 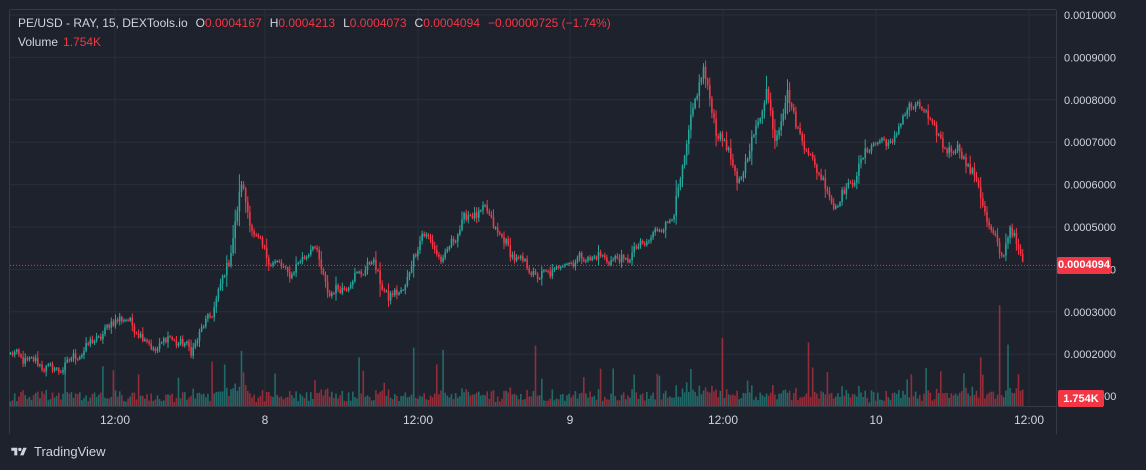 I want to click on high-value: 0.0004213, so click(x=307, y=23).